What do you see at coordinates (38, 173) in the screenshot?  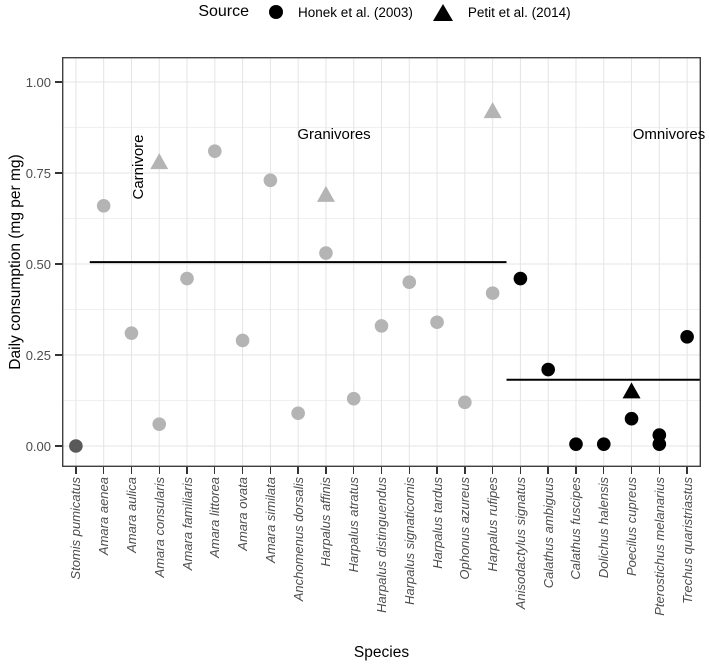 I see `y-axis-tick-label: 0.75` at bounding box center [38, 173].